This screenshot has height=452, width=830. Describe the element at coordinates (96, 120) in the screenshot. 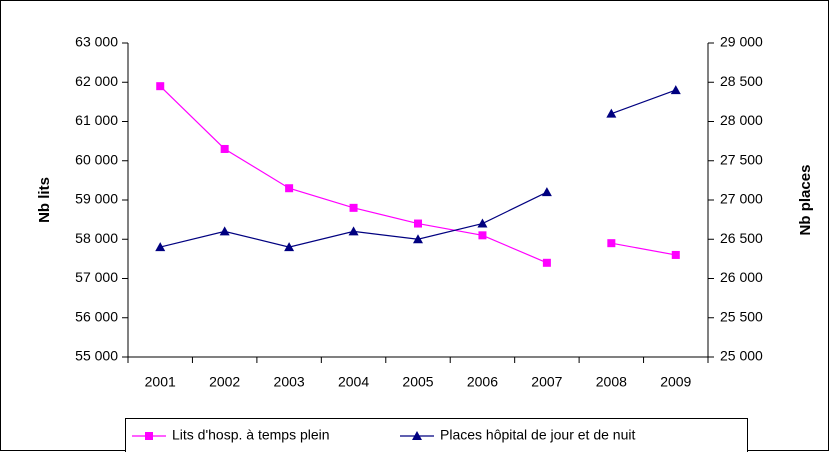

I see `y-tick-label: 61 000` at that location.